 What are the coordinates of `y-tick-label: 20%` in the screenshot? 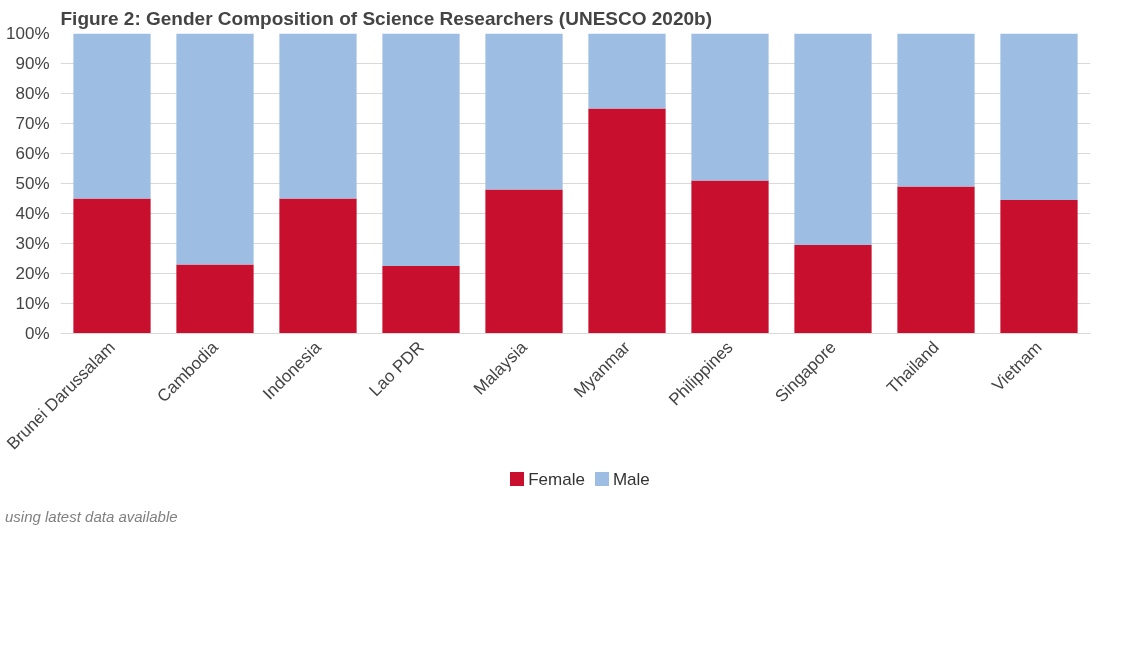 It's located at (32, 273).